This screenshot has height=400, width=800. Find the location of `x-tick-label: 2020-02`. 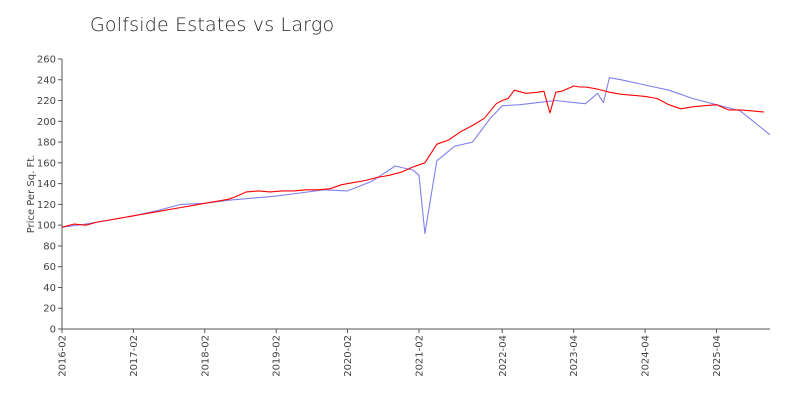

x-tick-label: 2020-02 is located at coordinates (348, 356).